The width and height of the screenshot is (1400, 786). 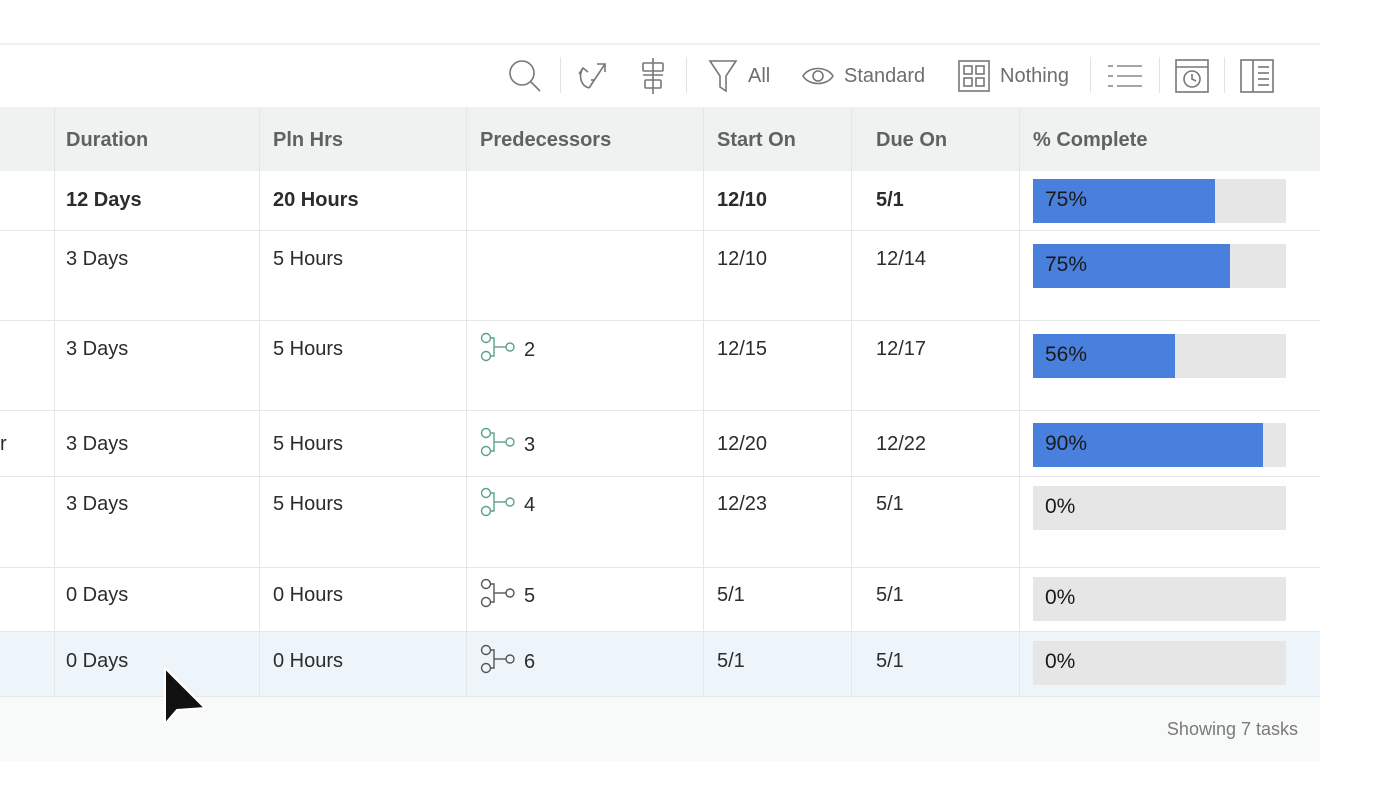 What do you see at coordinates (974, 76) in the screenshot?
I see `grid-icon` at bounding box center [974, 76].